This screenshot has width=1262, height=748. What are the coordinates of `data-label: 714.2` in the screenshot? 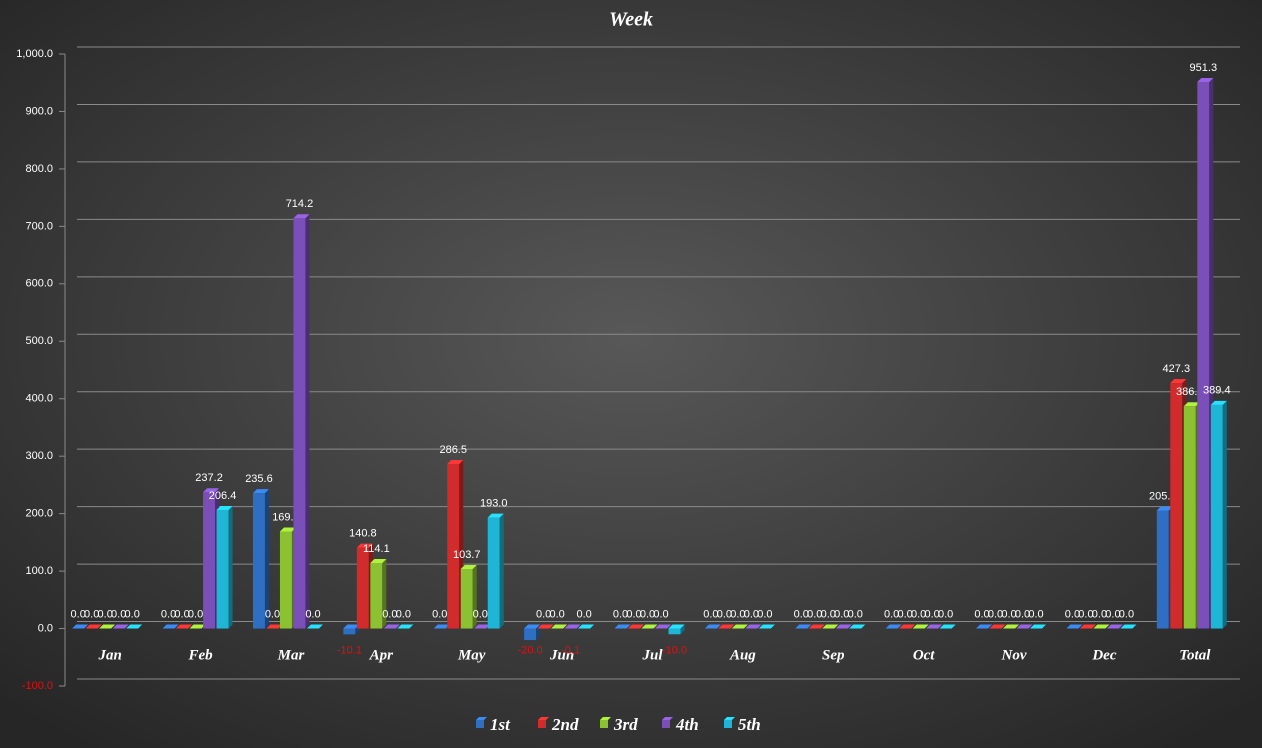 It's located at (300, 204).